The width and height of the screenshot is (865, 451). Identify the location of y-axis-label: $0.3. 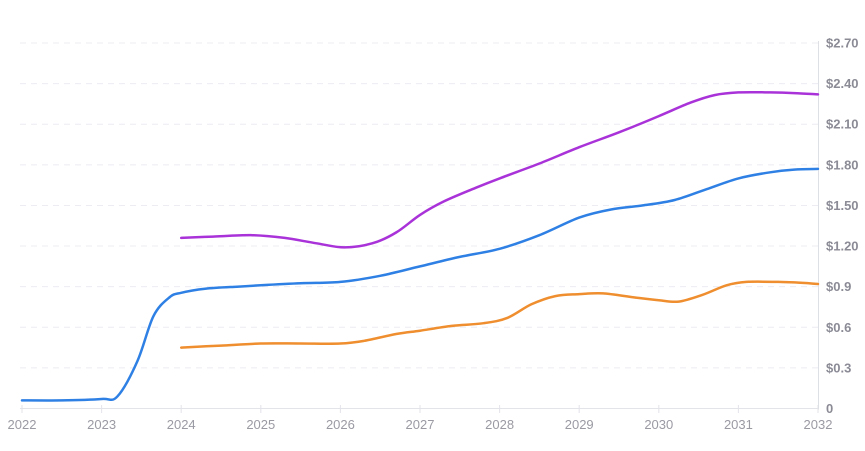
(838, 367).